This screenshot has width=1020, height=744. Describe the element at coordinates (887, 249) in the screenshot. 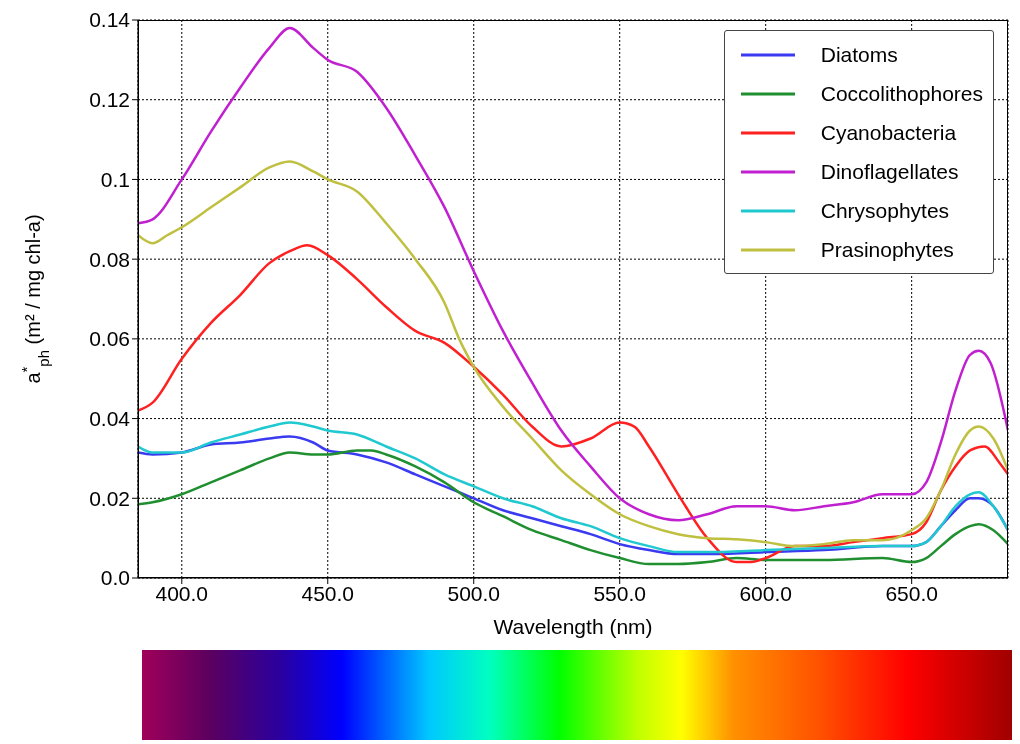

I see `legend-label: Prasinophytes` at that location.